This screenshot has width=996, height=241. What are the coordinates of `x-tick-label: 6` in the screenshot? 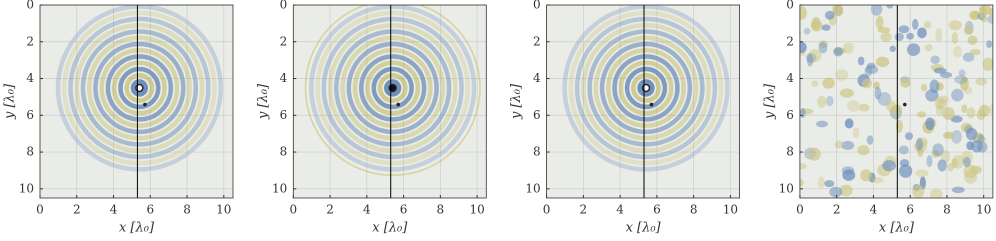 It's located at (657, 210).